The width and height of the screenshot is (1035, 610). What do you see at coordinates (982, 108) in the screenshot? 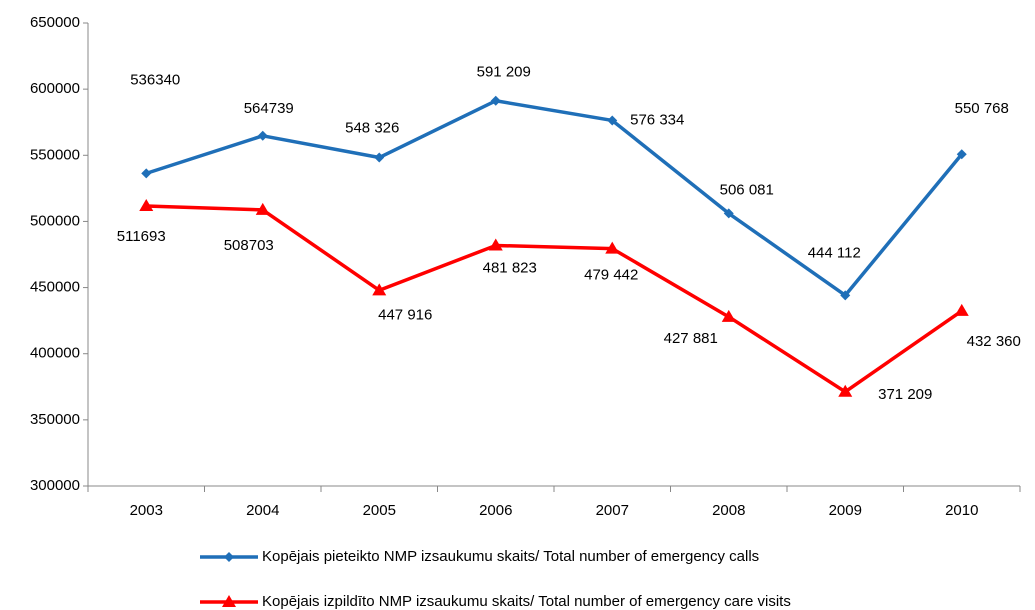
I see `data-label: 550 768` at bounding box center [982, 108].